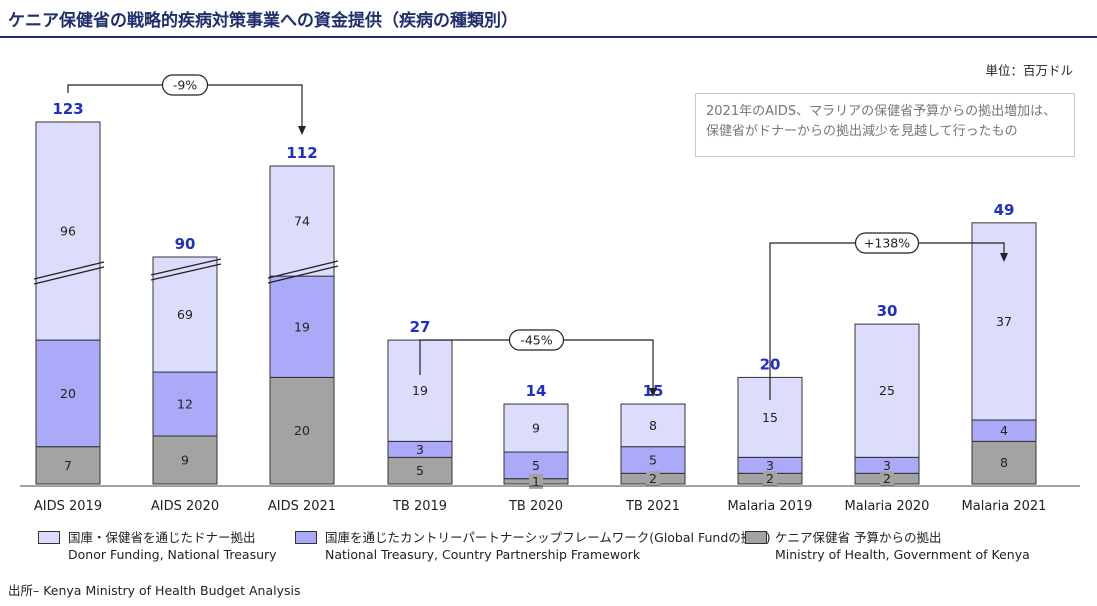 Image resolution: width=1097 pixels, height=606 pixels. Describe the element at coordinates (1029, 70) in the screenshot. I see `unit-label: 単位：百万ドル` at that location.